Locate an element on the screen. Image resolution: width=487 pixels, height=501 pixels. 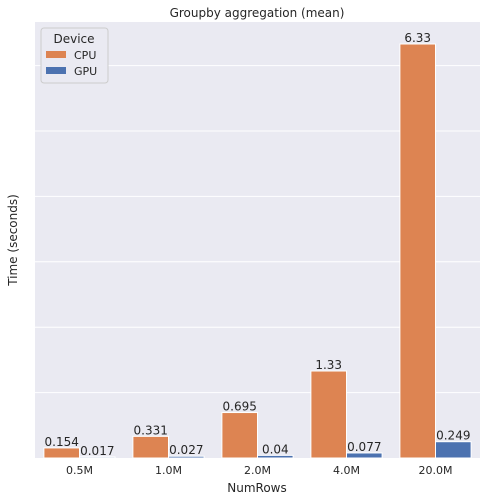
data-label-gpu-2.0M: 0.04 is located at coordinates (275, 449).